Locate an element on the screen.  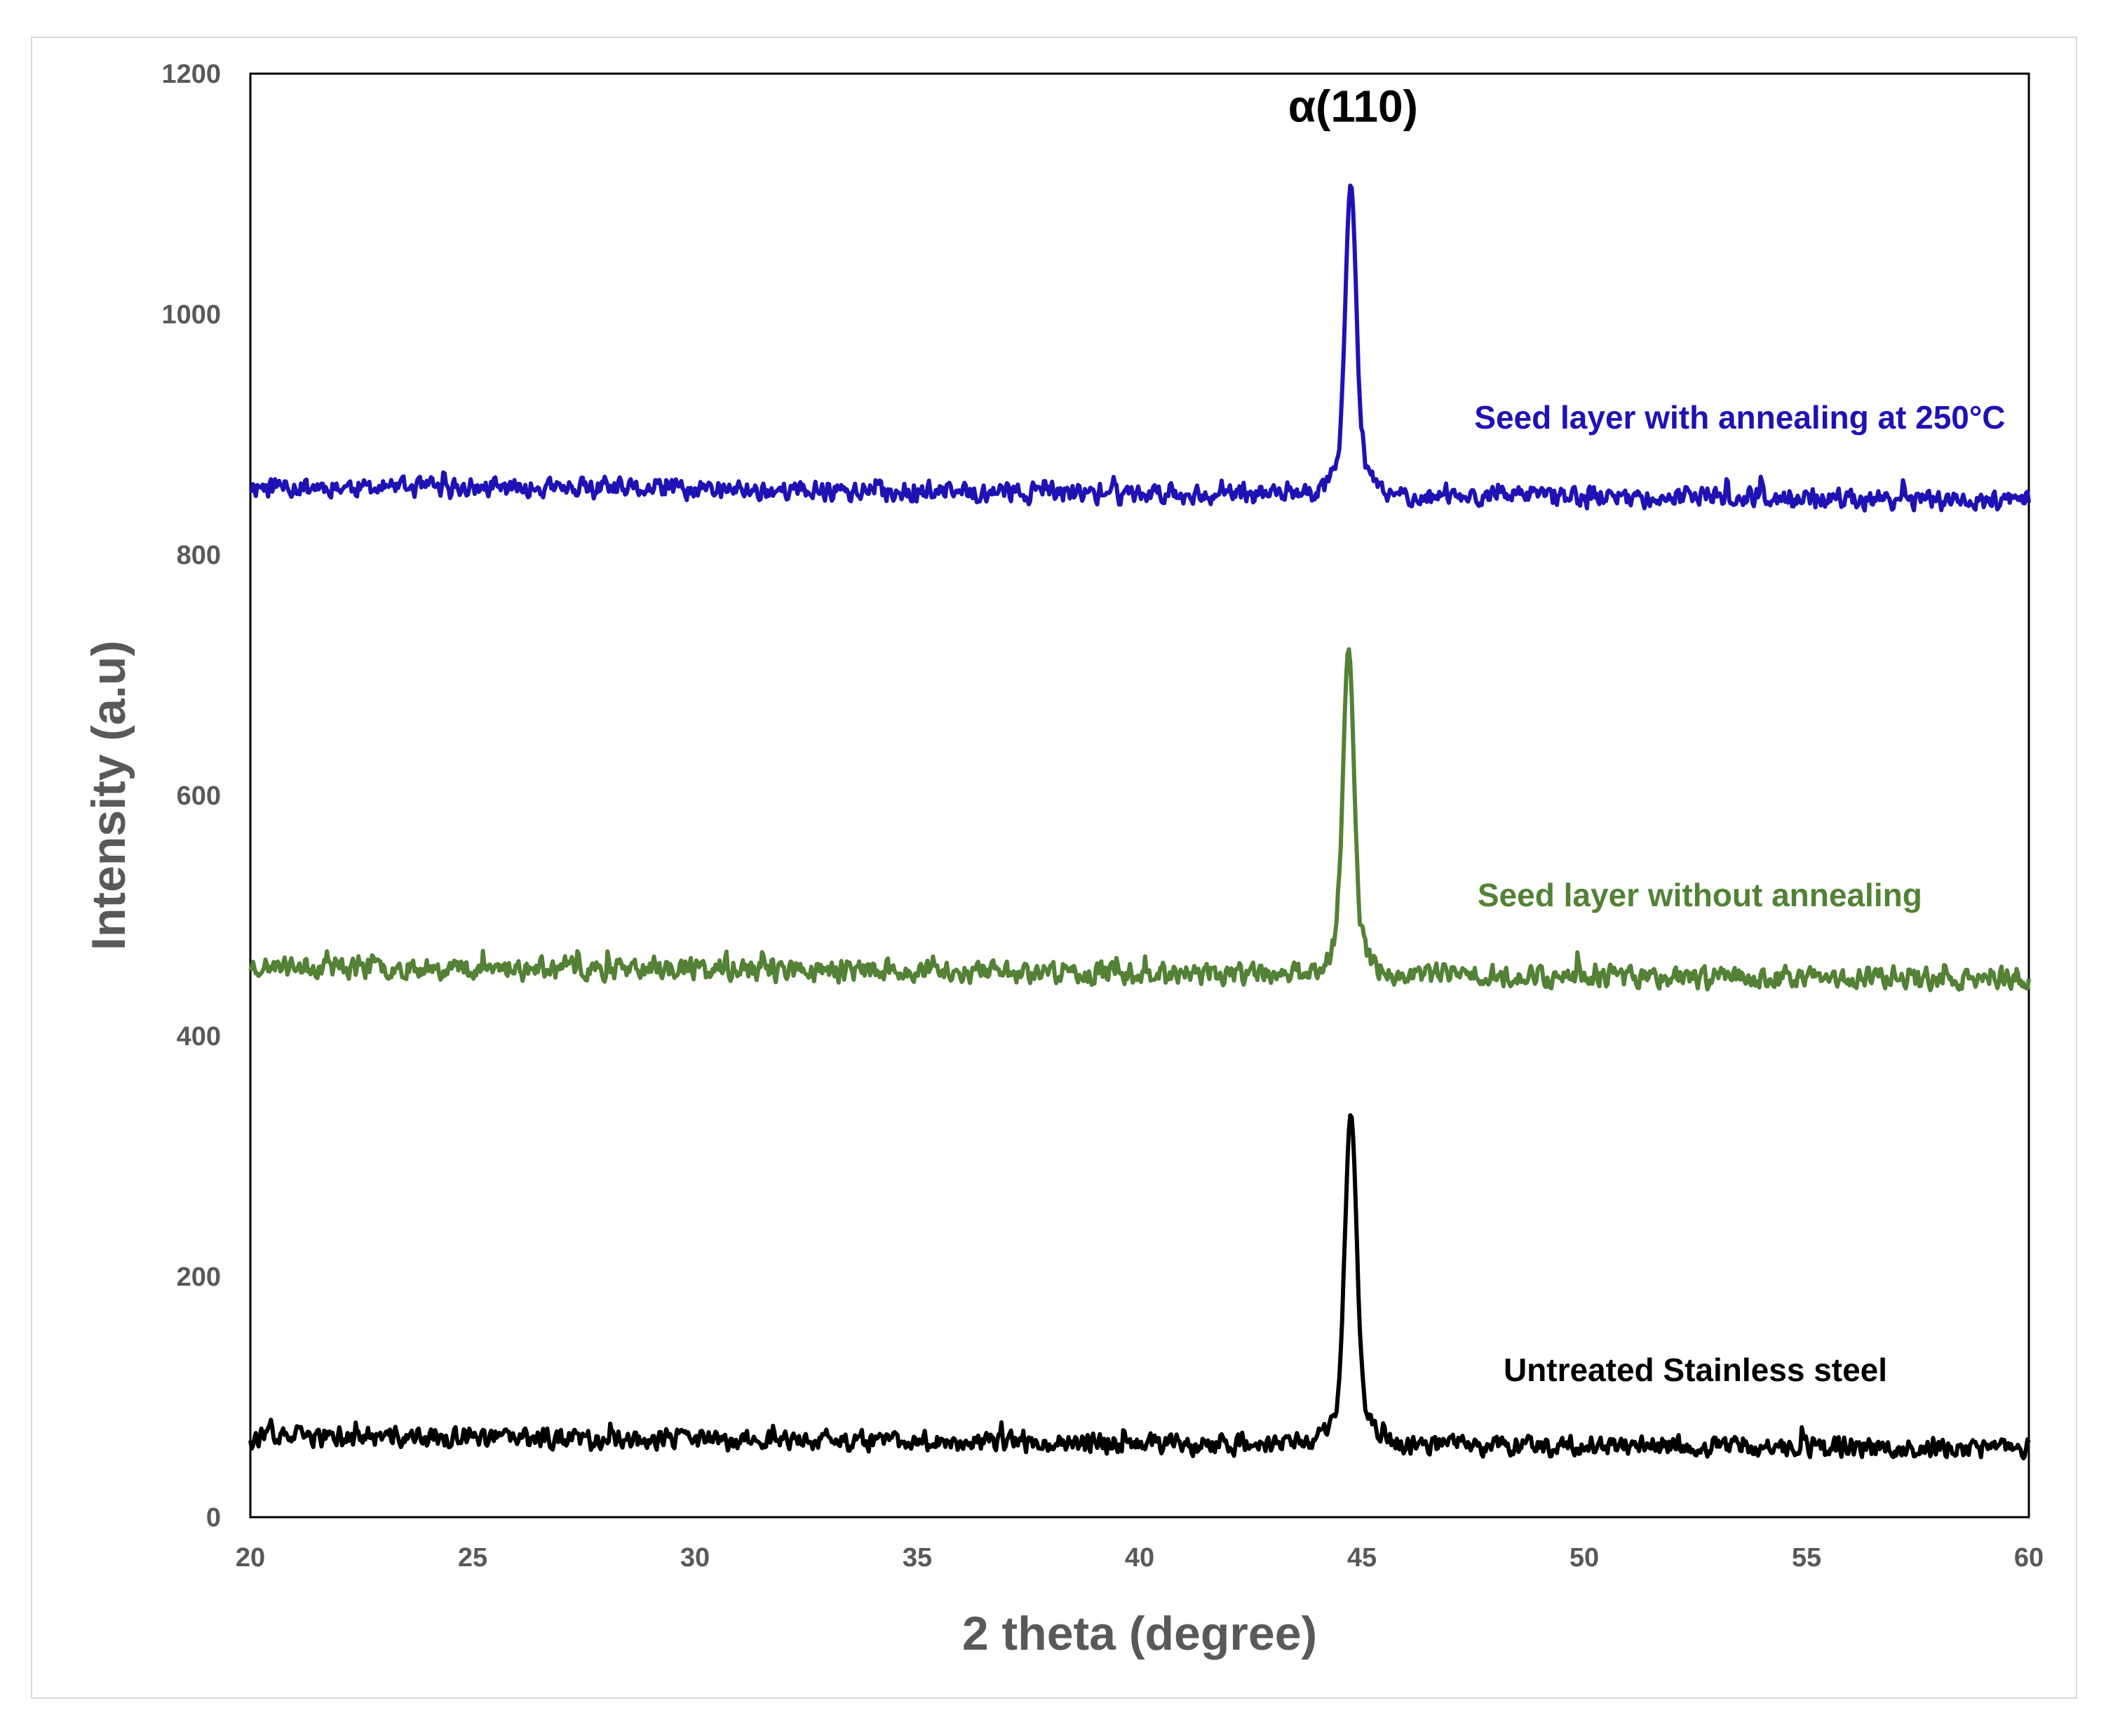
y-tick-label: 600 is located at coordinates (199, 796).